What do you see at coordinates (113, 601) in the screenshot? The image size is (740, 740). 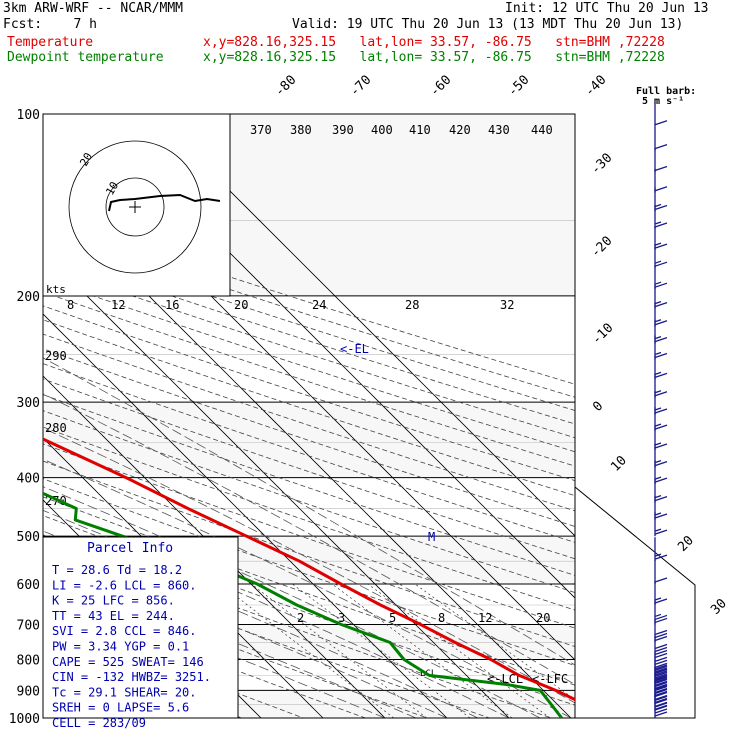 I see `parcel-info-row: K = 25 LFC = 856.` at bounding box center [113, 601].